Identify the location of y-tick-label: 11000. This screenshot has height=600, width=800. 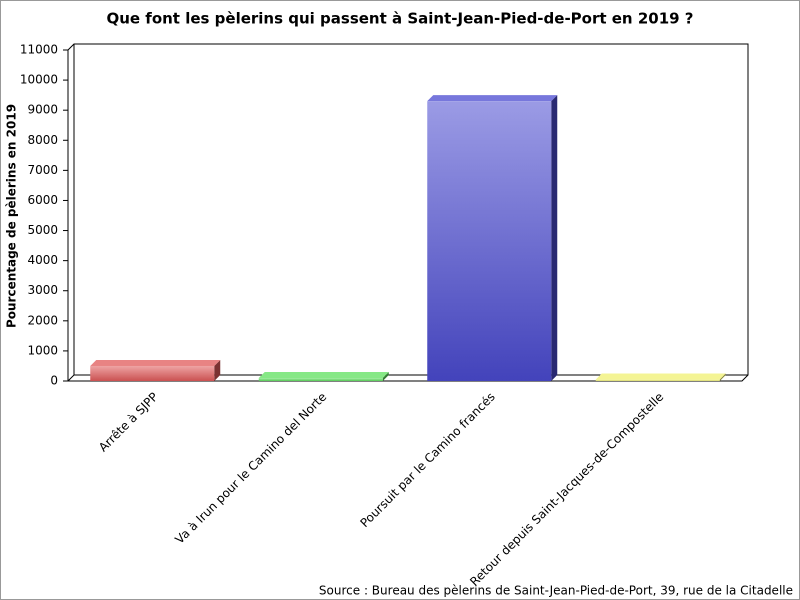
(39, 50).